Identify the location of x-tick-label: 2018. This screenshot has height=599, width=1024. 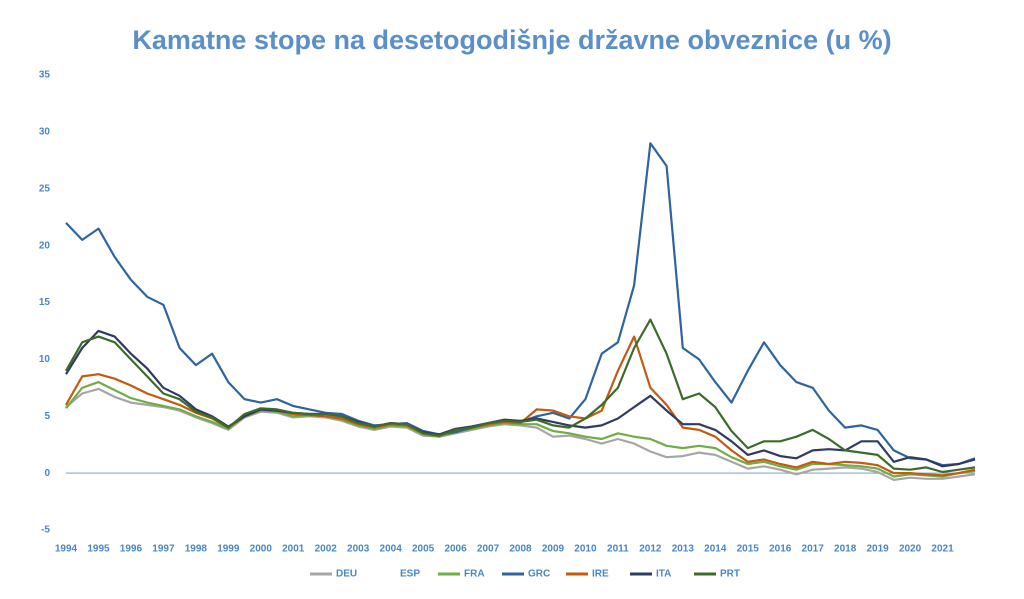
(845, 549).